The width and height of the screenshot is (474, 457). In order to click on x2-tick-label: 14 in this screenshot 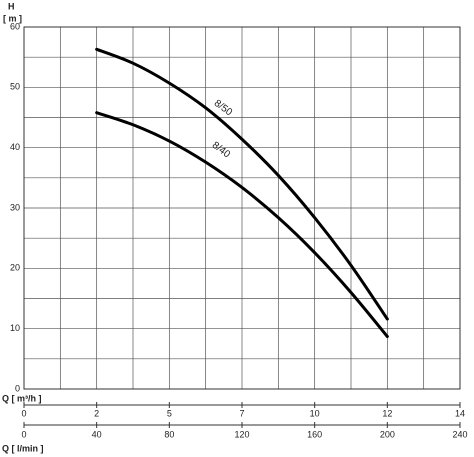, I will do `click(460, 413)`.